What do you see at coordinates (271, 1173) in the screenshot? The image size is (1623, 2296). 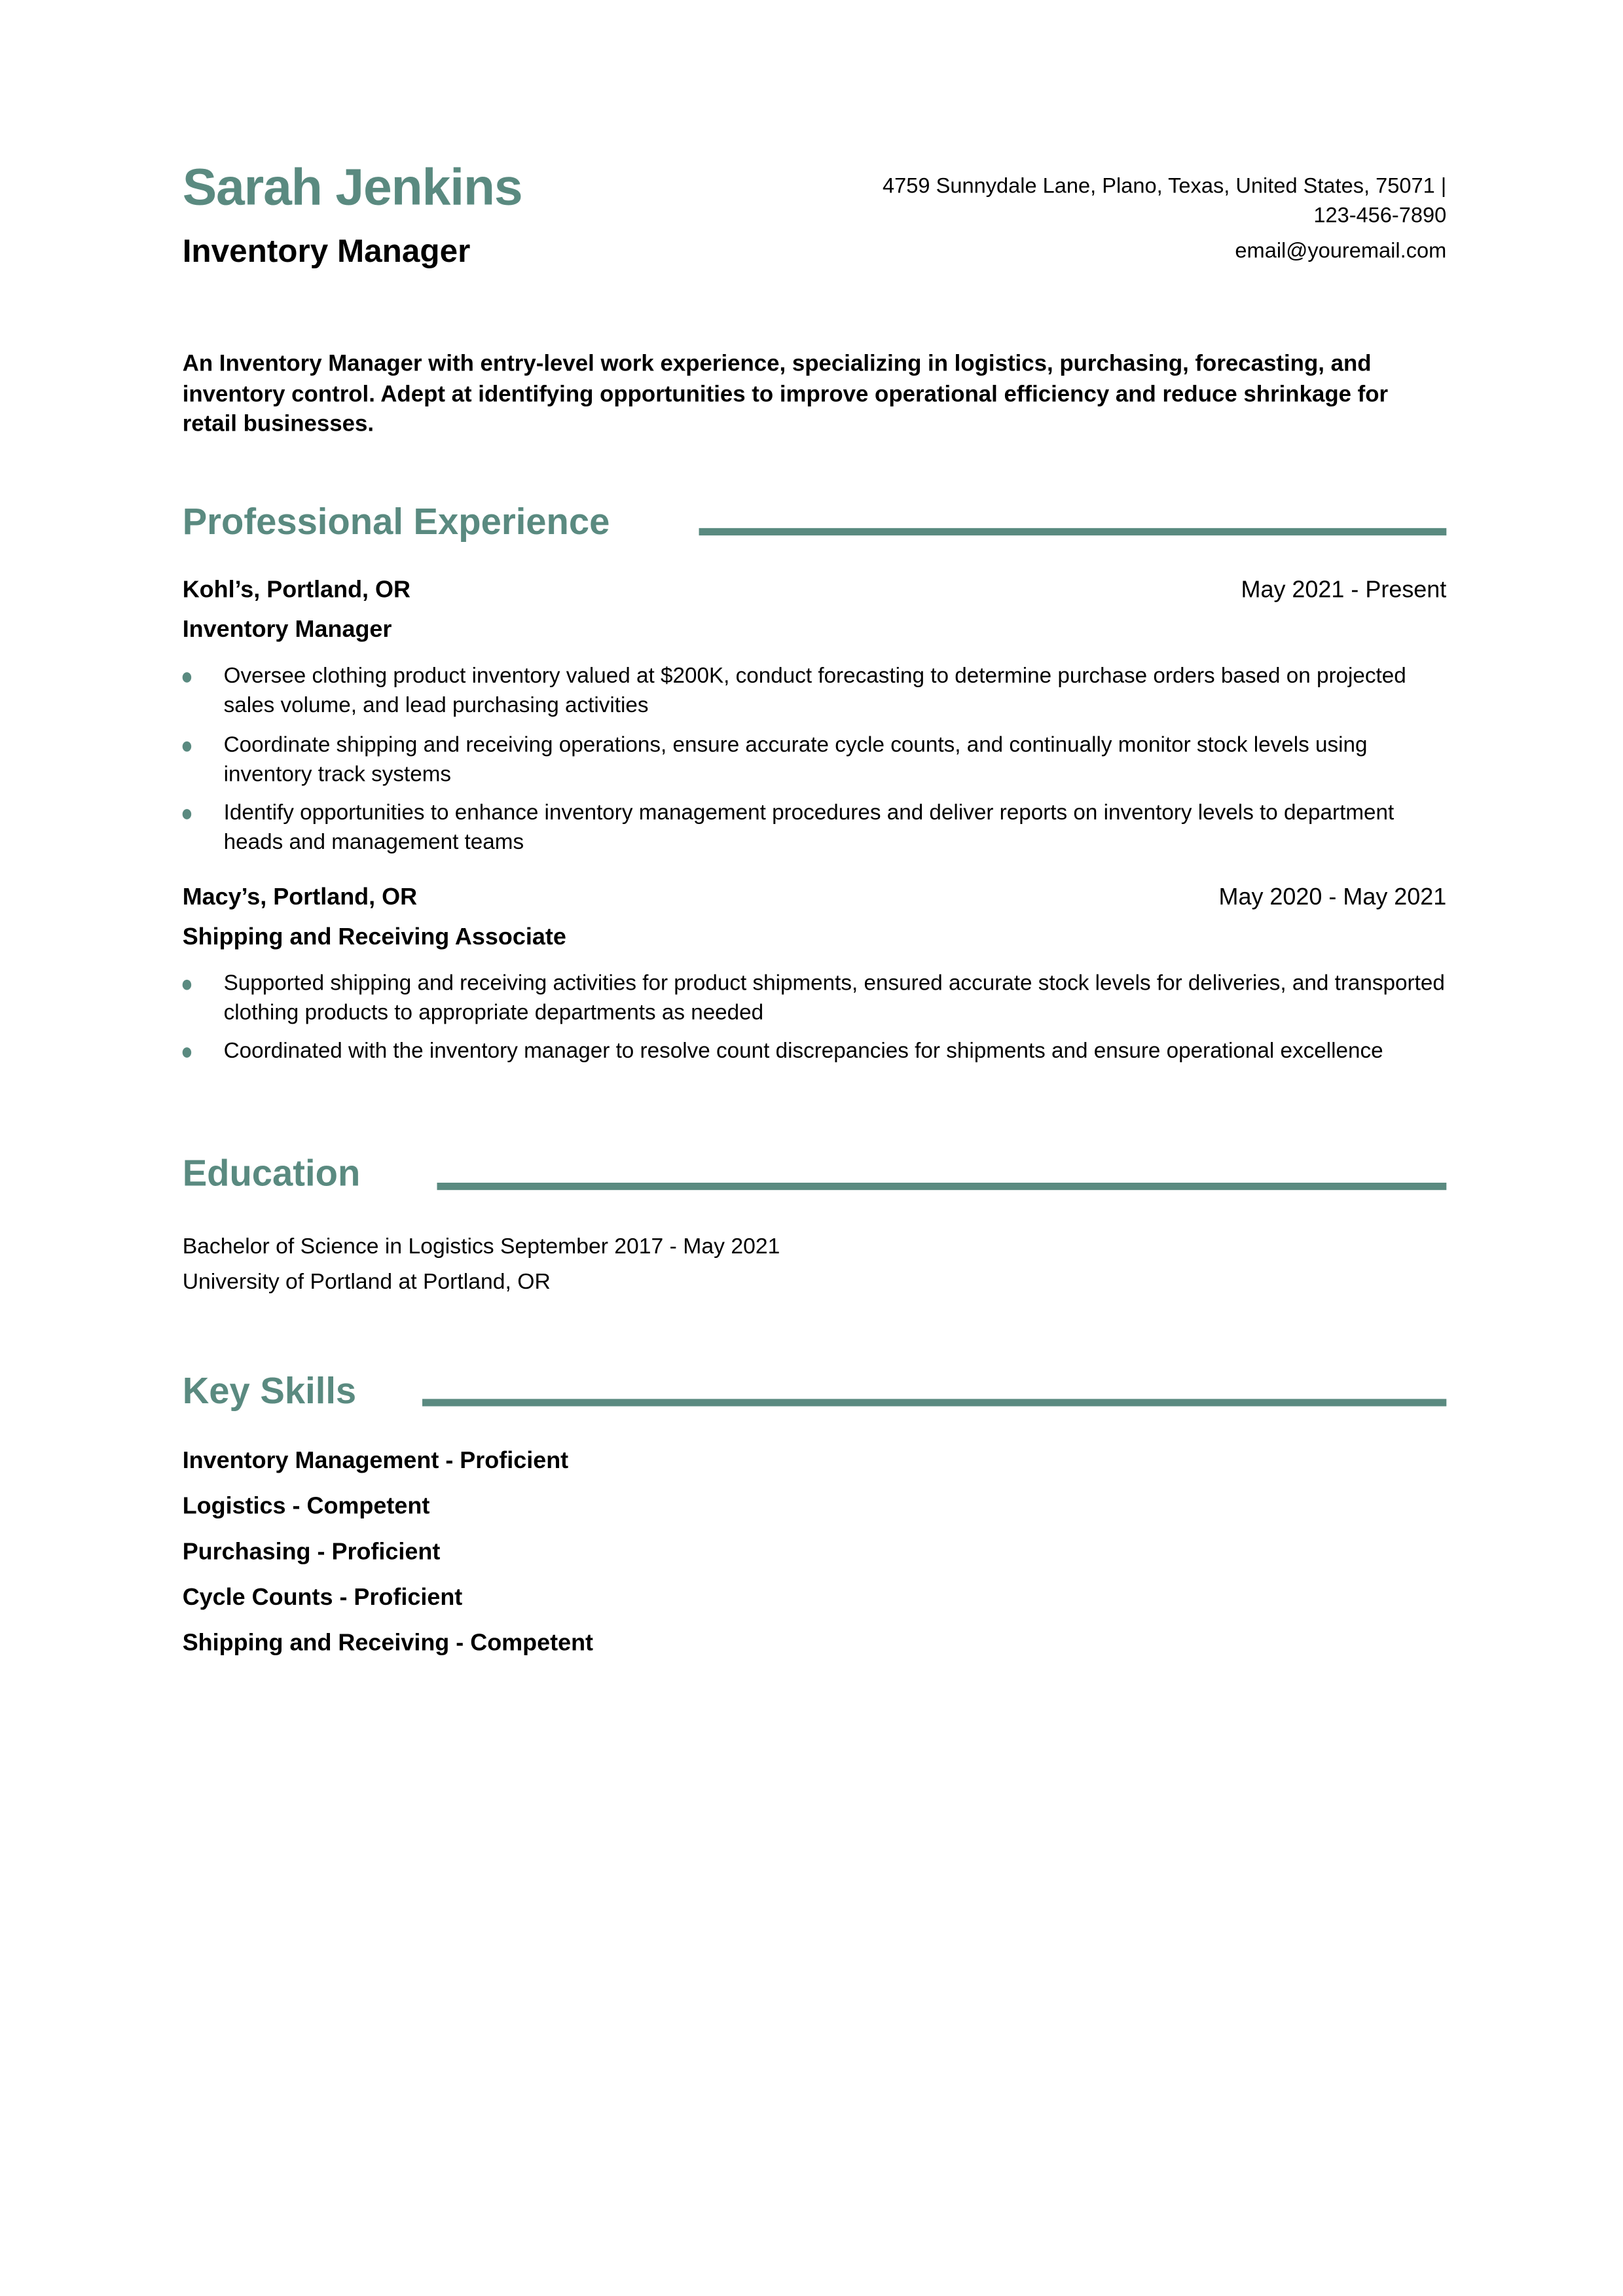 I see `section-heading-education: Education` at bounding box center [271, 1173].